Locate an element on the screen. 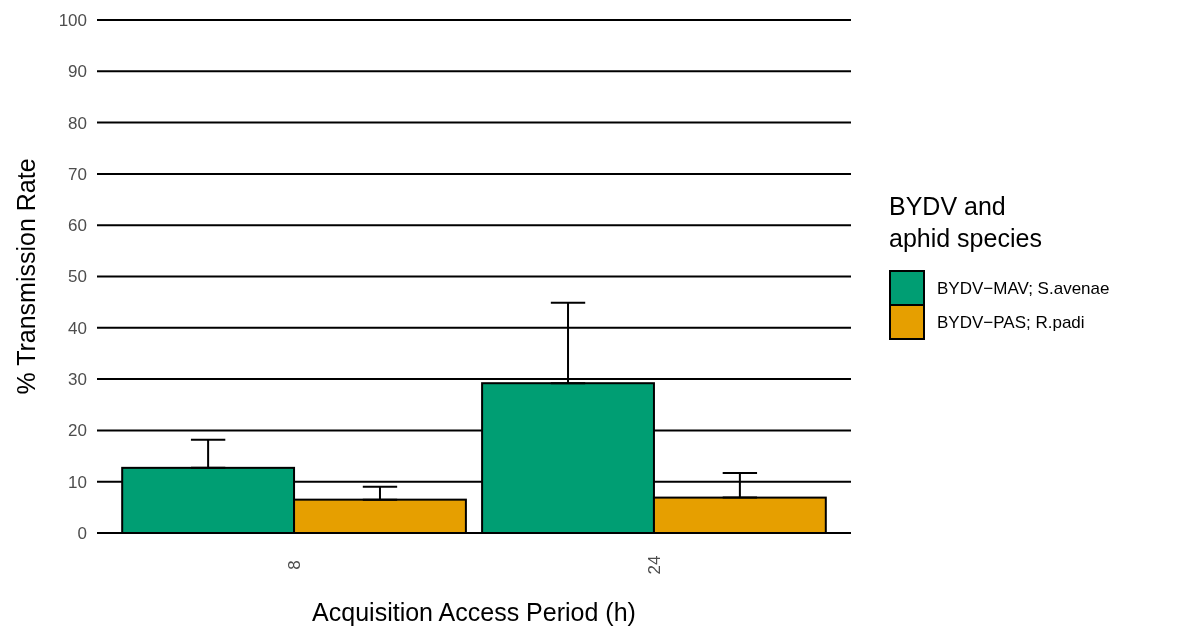  y-tick-label: 100 is located at coordinates (72, 20).